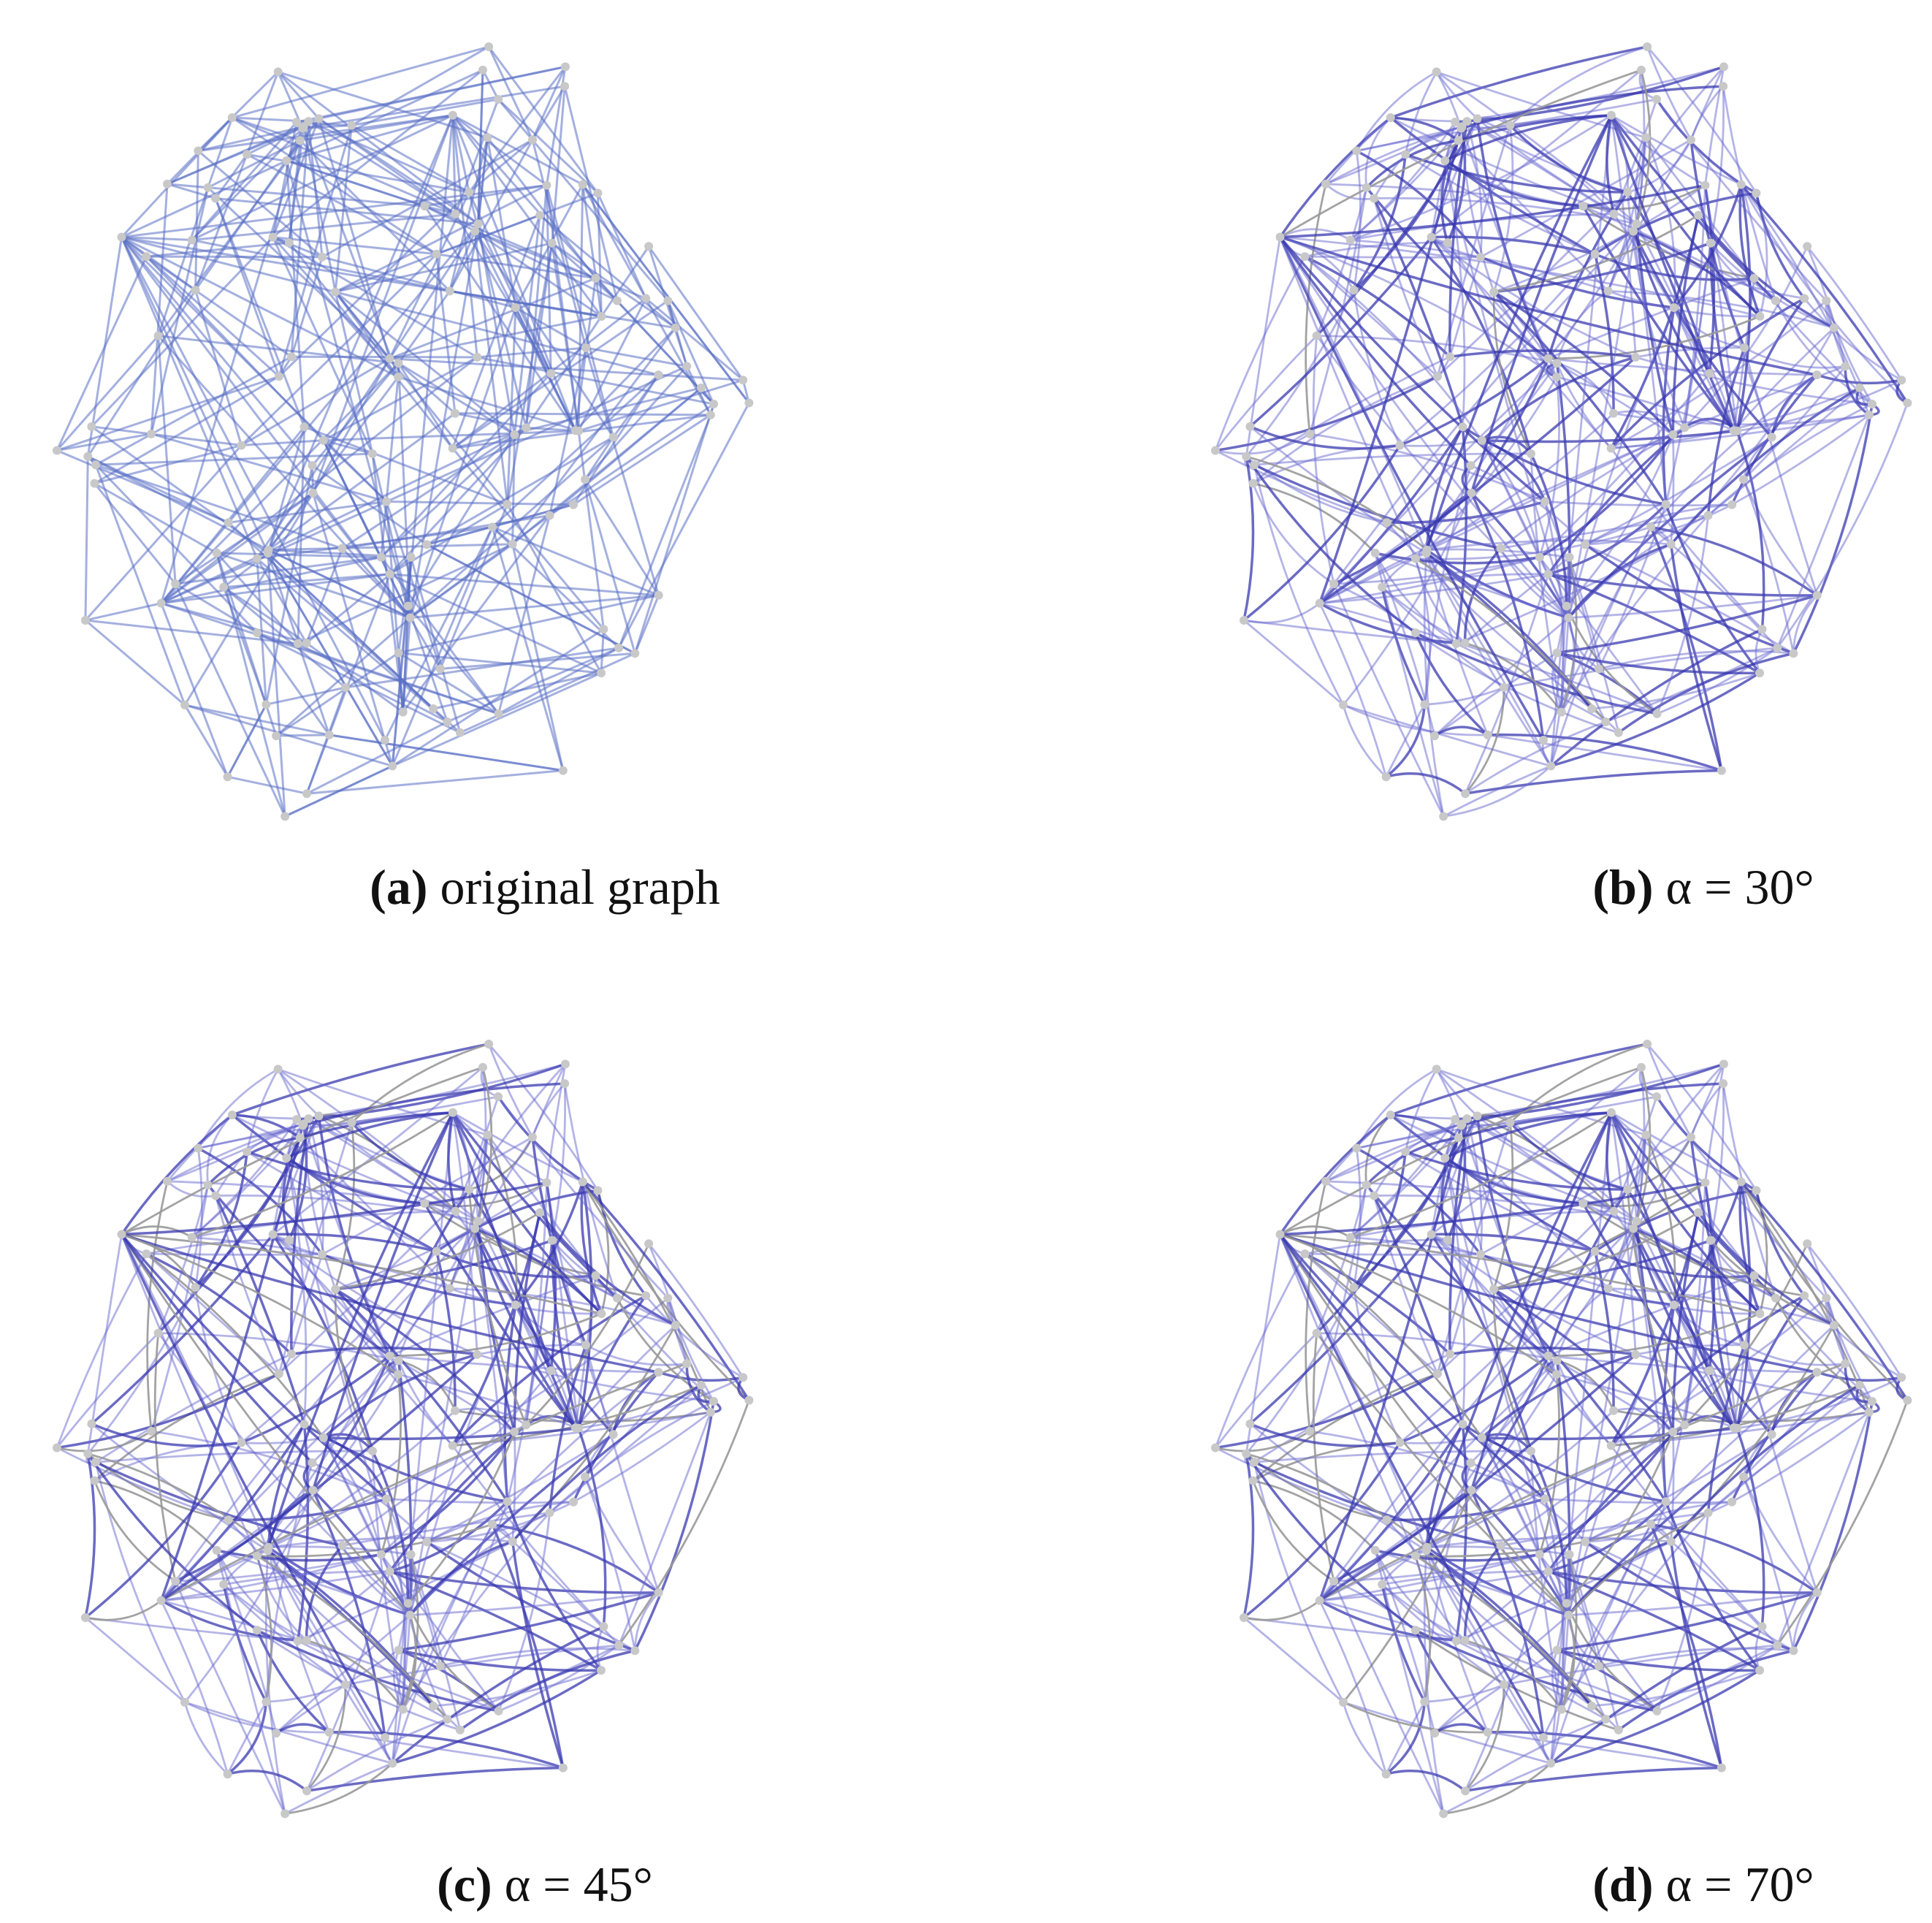 The height and width of the screenshot is (1923, 1932). Describe the element at coordinates (1622, 887) in the screenshot. I see `panel-label: (b)` at that location.